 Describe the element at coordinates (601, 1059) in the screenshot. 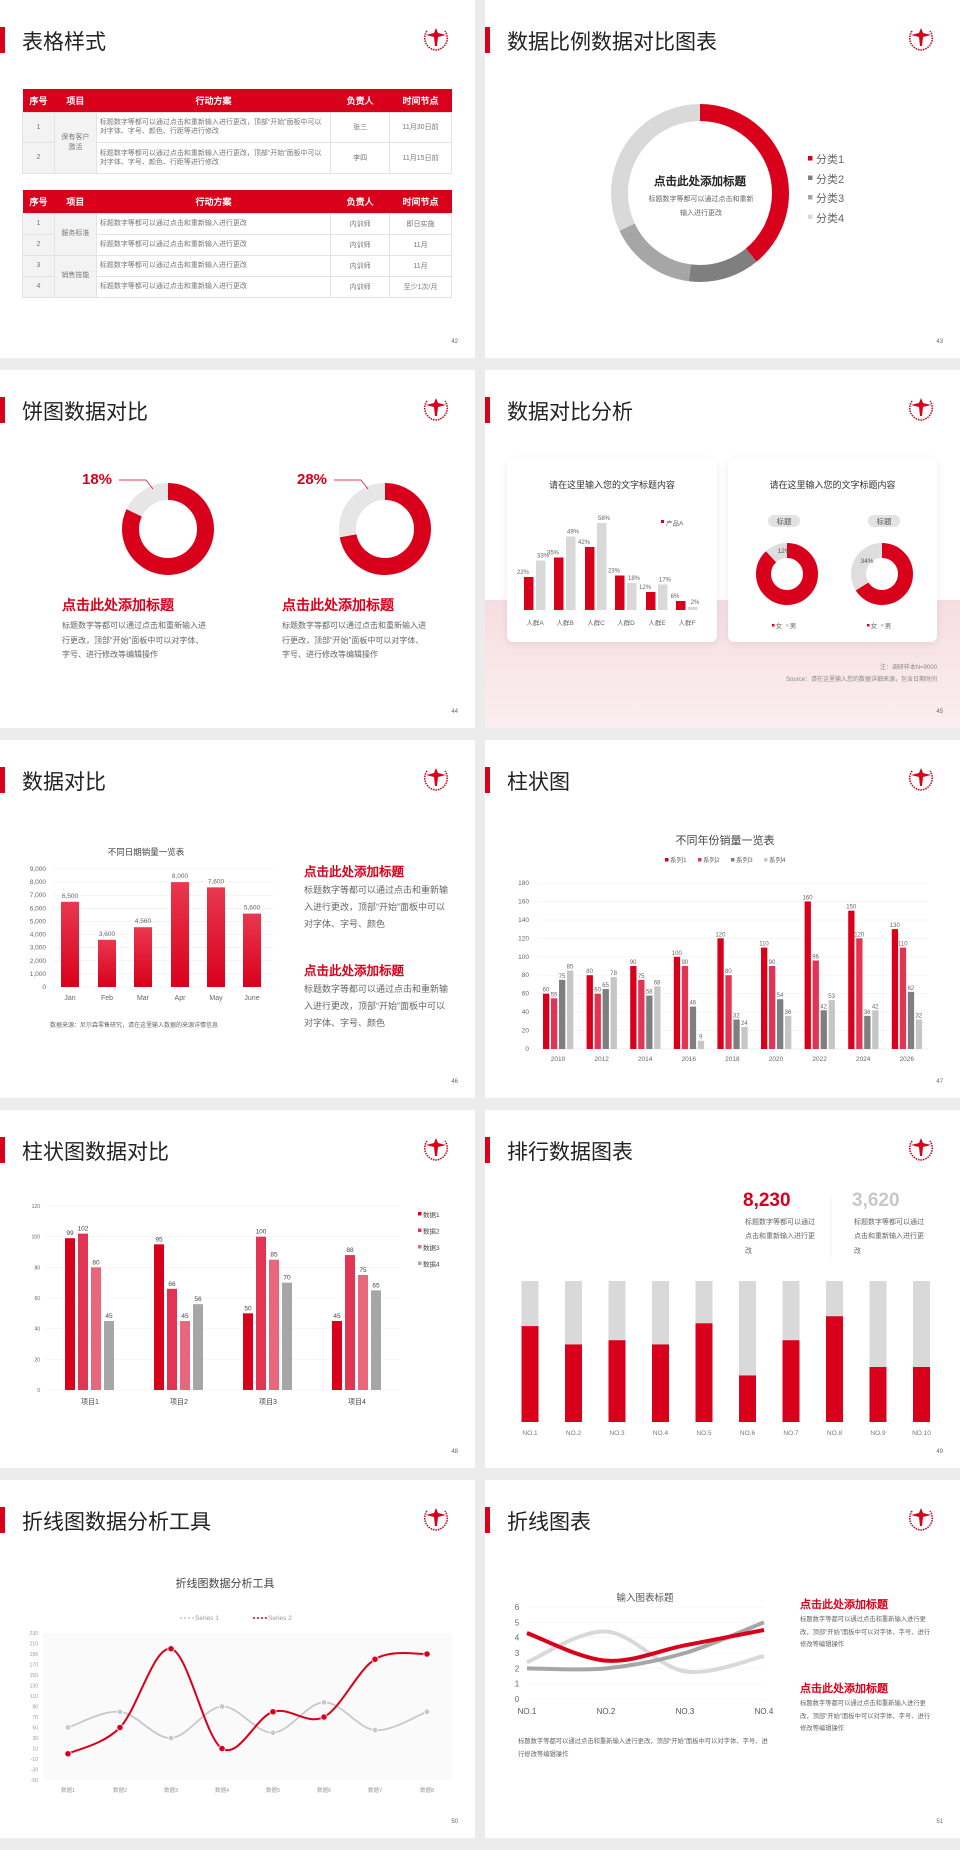

I see `category-label: 2012` at that location.